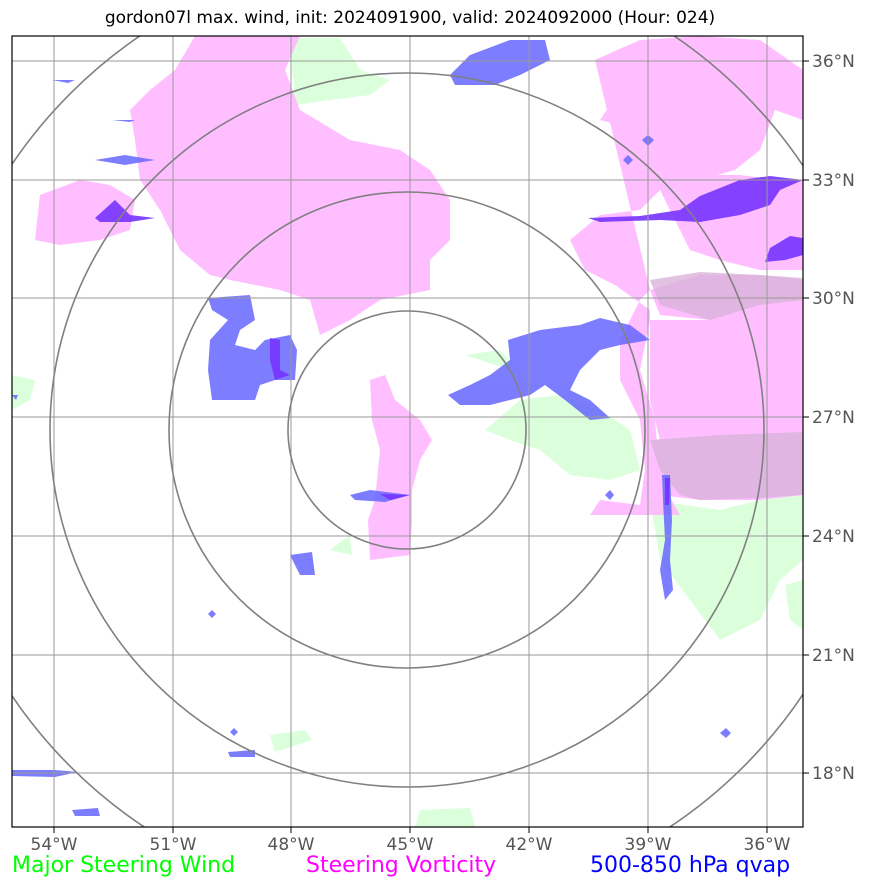  I want to click on lat-label: 36°N, so click(833, 62).